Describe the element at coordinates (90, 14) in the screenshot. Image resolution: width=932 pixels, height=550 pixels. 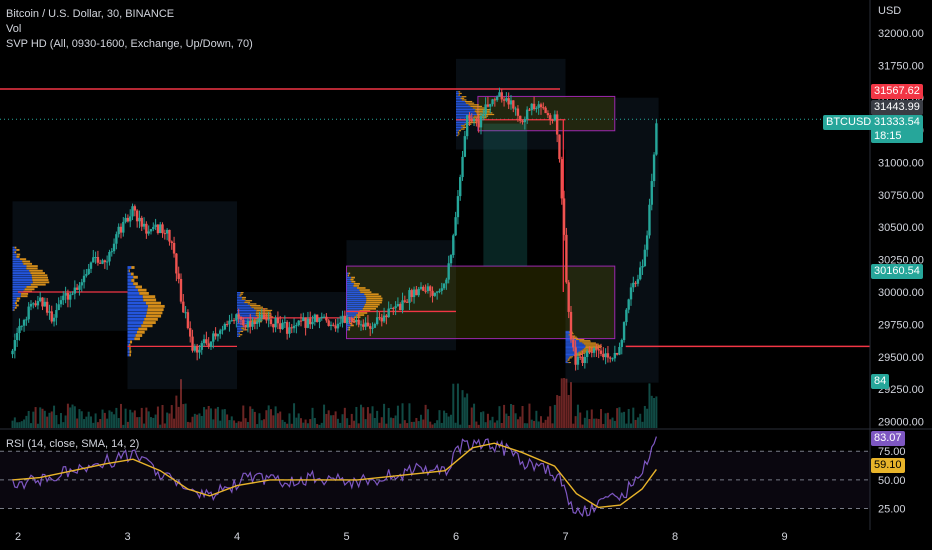
I see `symbol-title: Bitcoin / U.S. Dollar, 30, BINANCE` at that location.